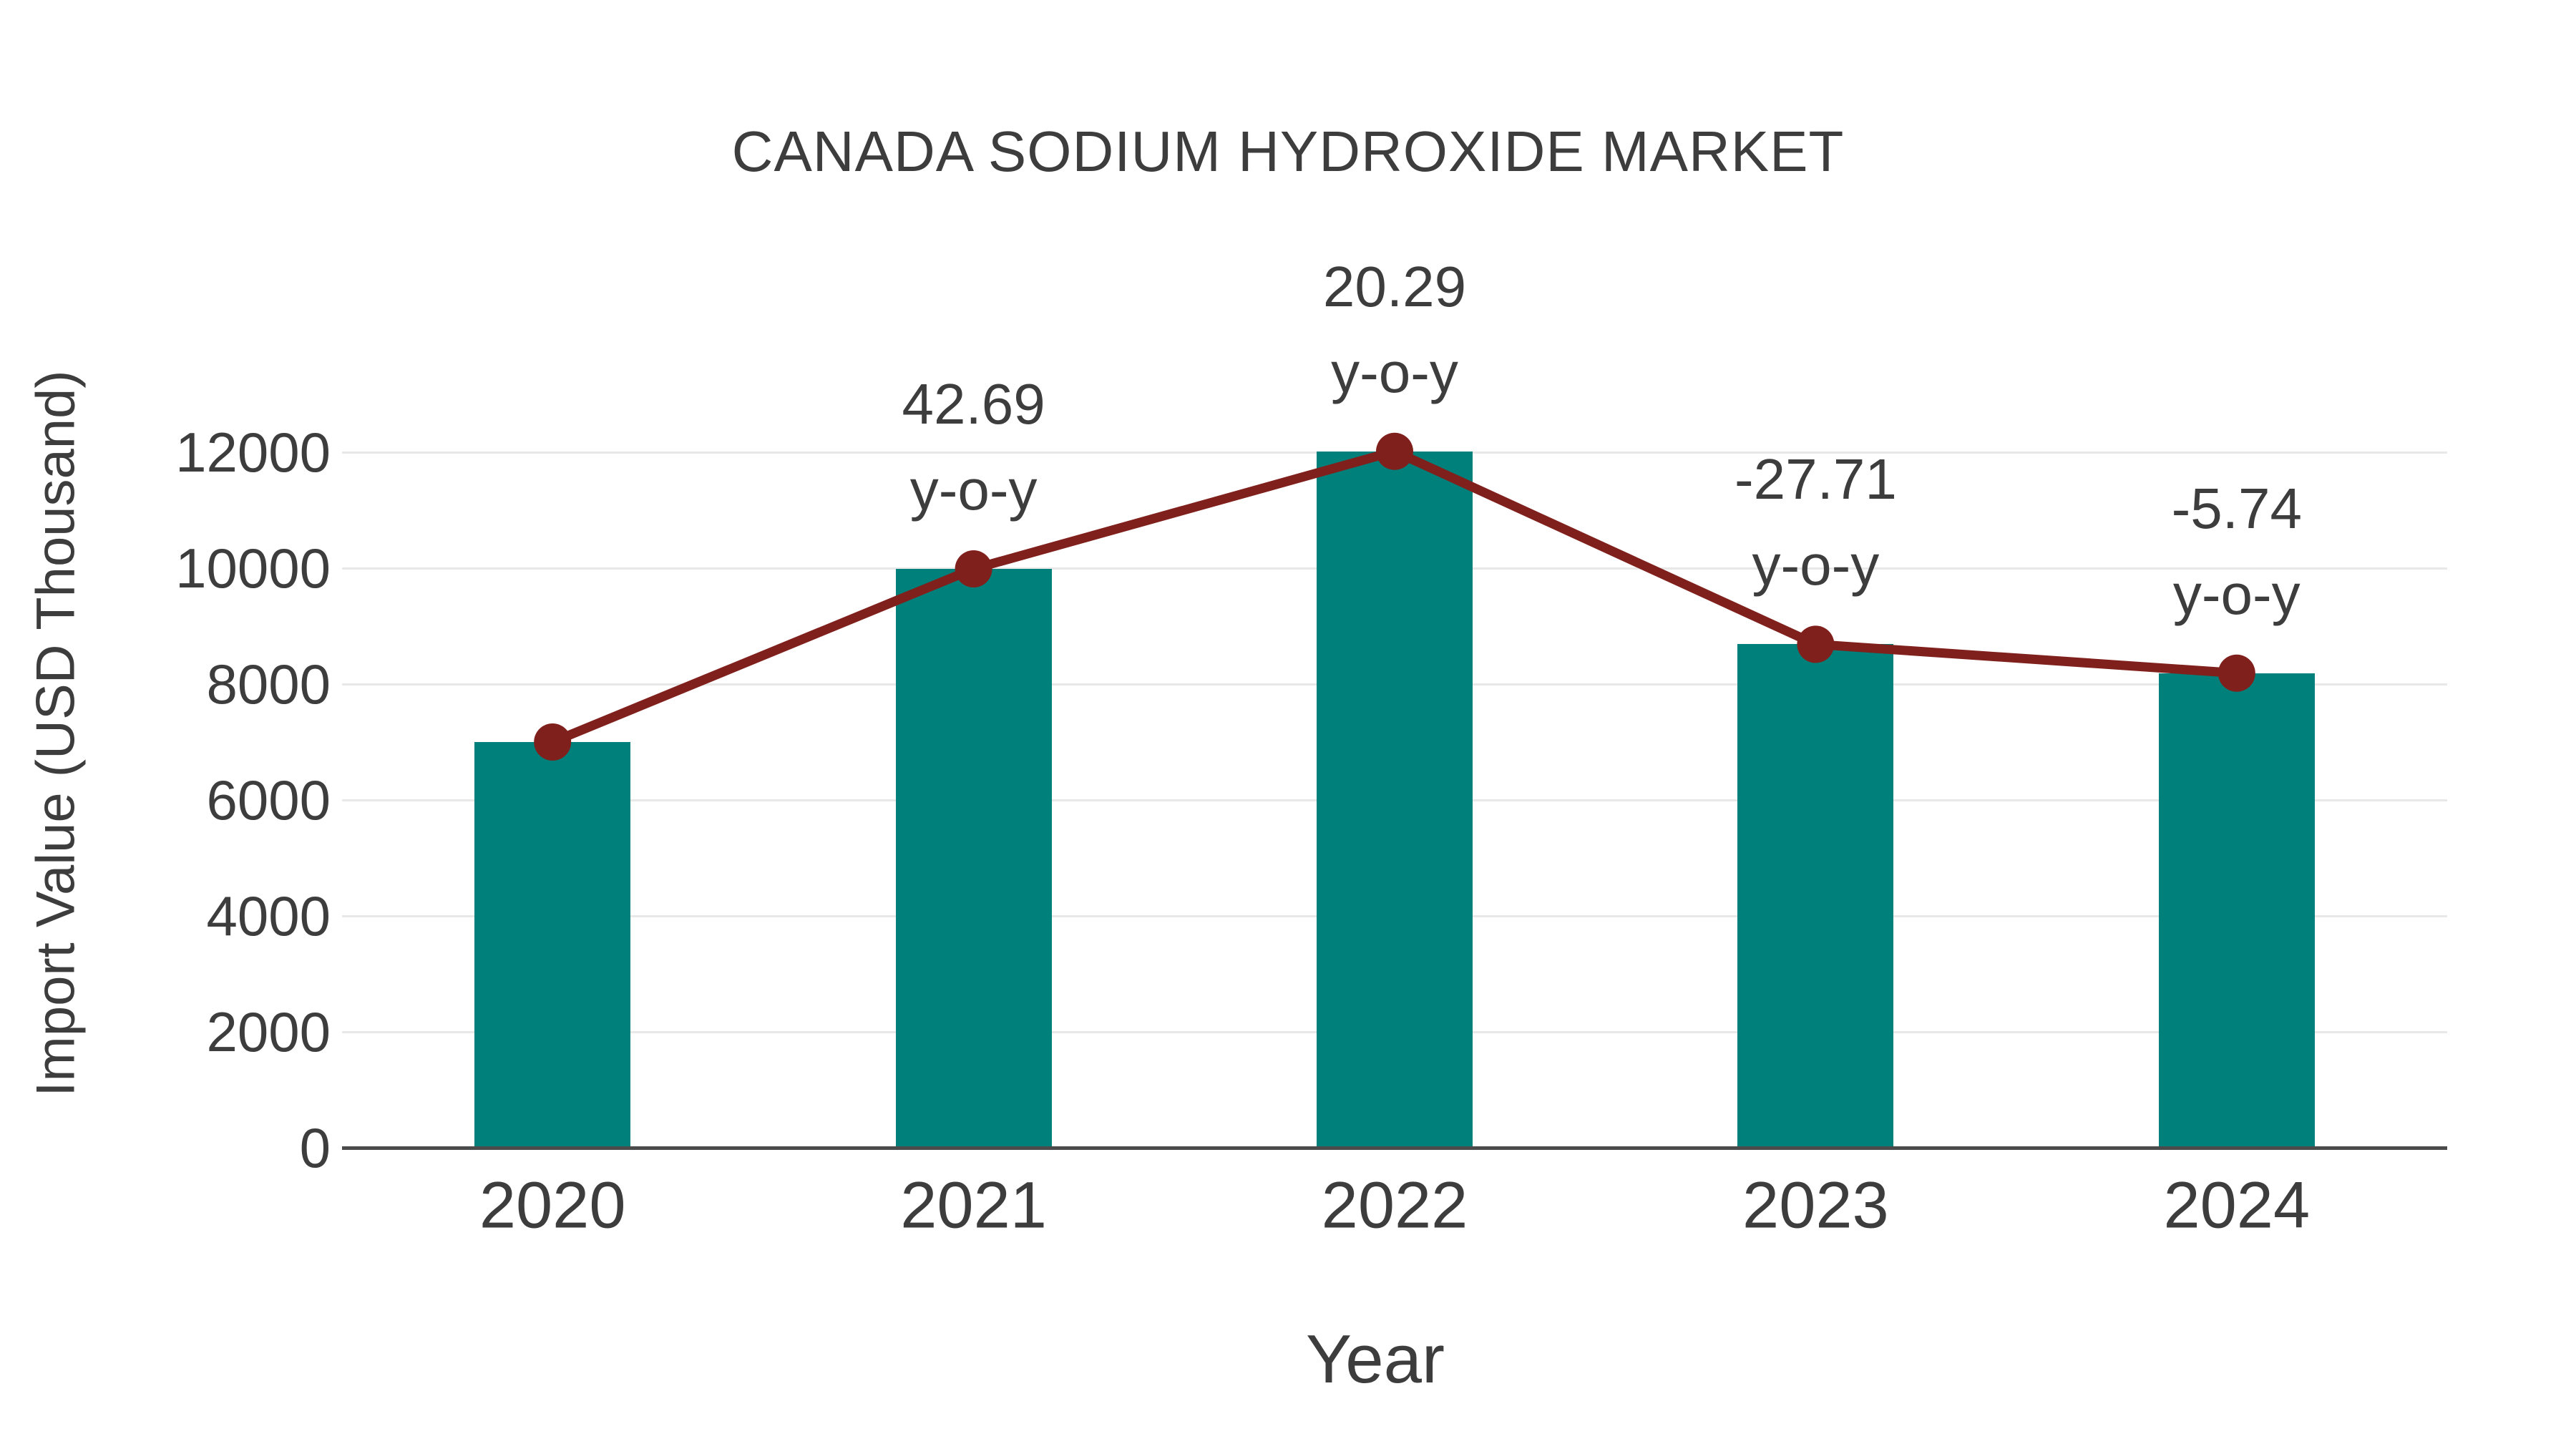  I want to click on x-axis-title: Year, so click(1375, 1359).